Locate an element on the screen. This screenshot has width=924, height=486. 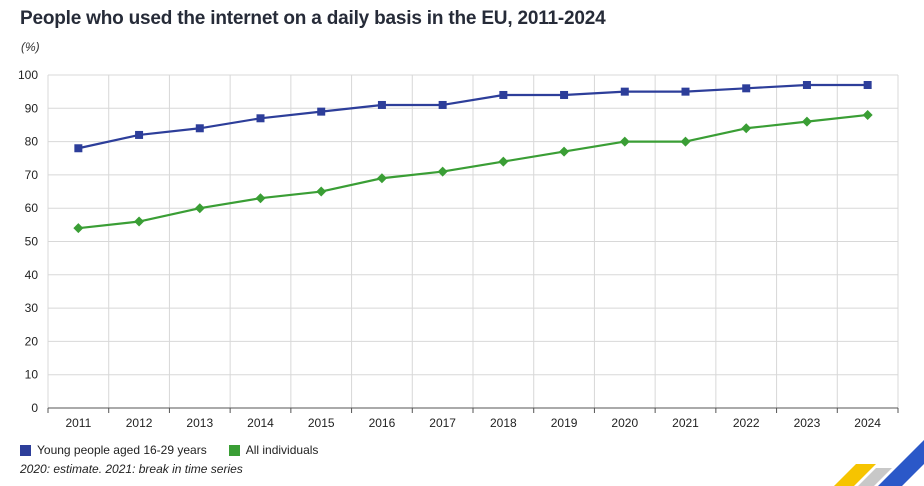
legend-item-all: All individuals is located at coordinates (273, 450).